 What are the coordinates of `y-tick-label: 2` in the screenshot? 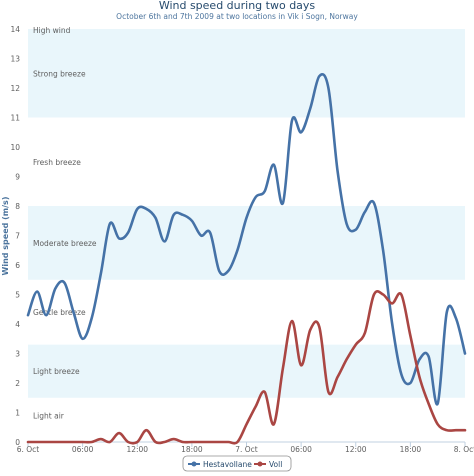 It's located at (17, 383).